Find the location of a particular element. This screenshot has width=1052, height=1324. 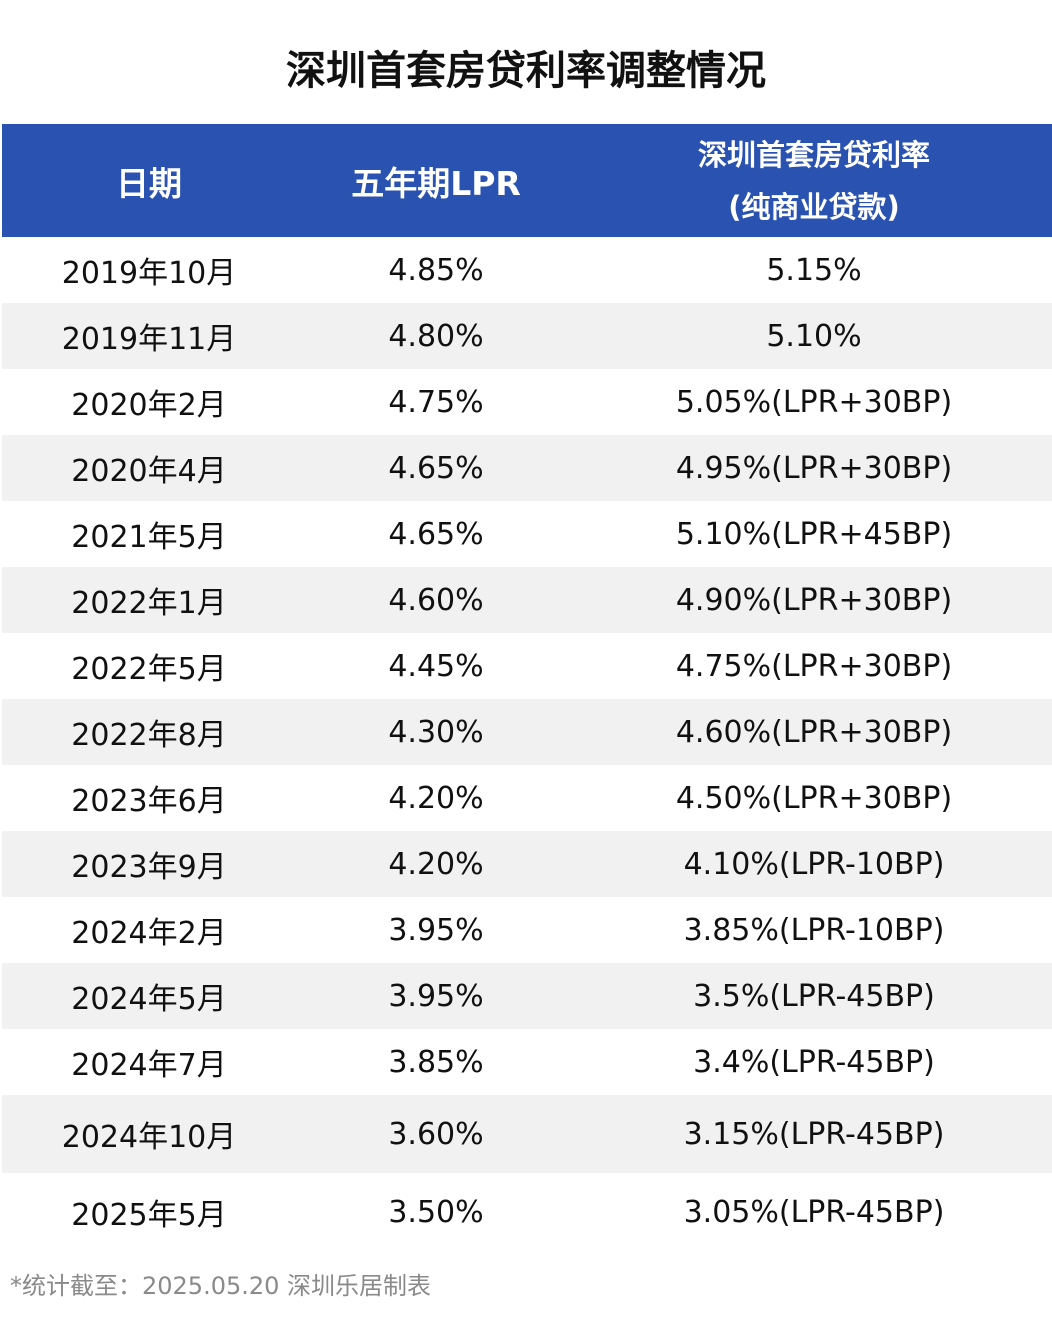

rate-cell: 4.90%(LPR+30BP) is located at coordinates (814, 600).